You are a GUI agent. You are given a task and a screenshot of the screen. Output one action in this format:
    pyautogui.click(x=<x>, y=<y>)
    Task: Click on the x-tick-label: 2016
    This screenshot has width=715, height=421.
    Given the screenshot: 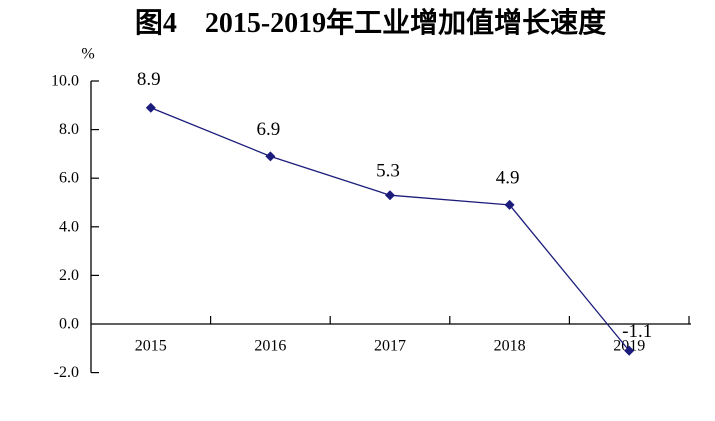 What is the action you would take?
    pyautogui.click(x=270, y=346)
    